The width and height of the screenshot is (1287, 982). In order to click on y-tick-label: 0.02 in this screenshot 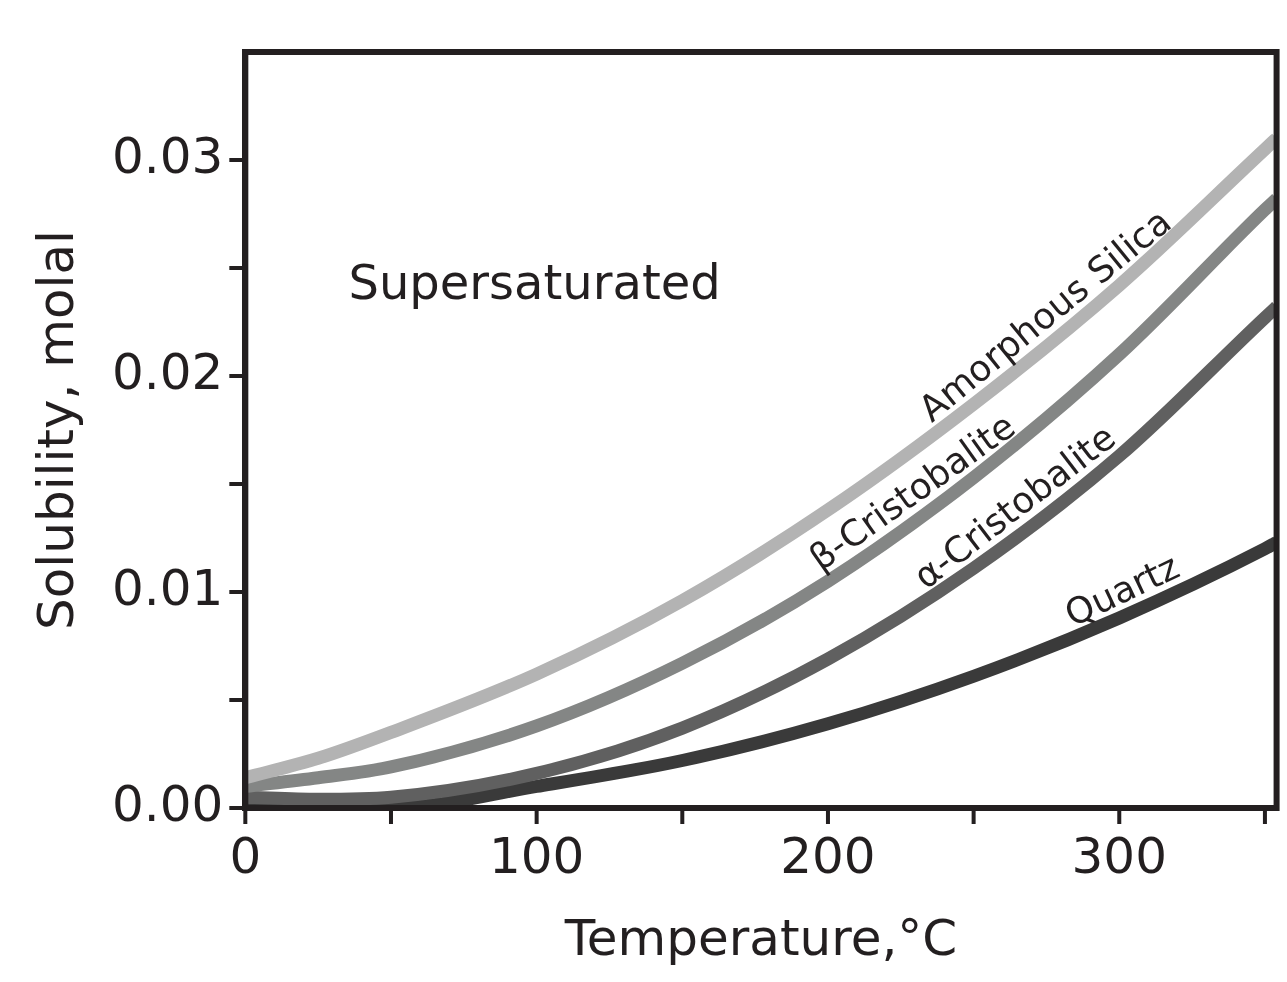, I will do `click(168, 371)`.